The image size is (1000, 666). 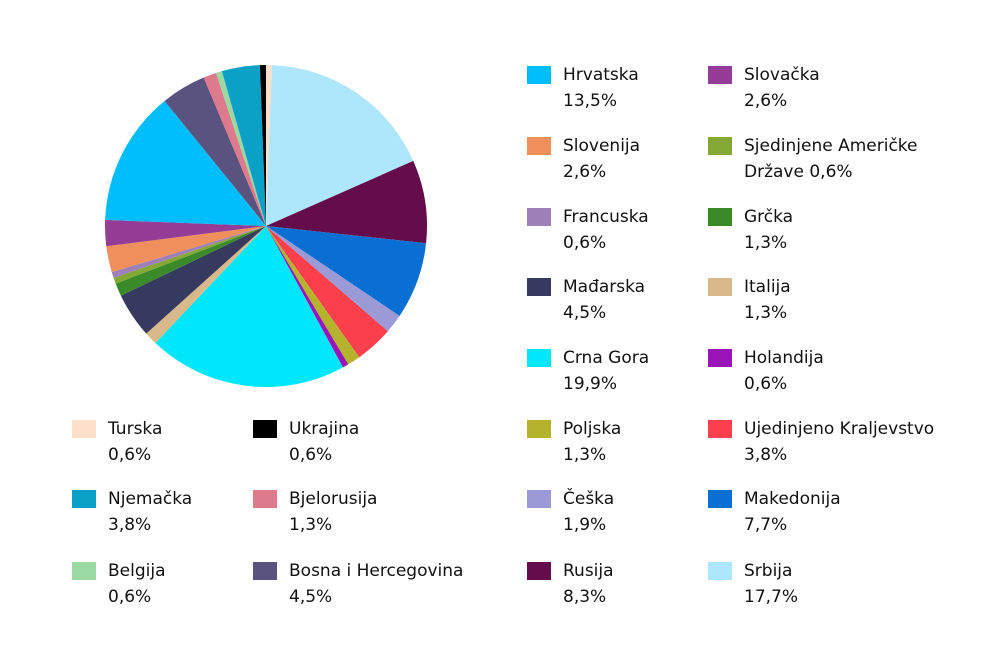 I want to click on legend-label: Bjelorusija, so click(x=333, y=499).